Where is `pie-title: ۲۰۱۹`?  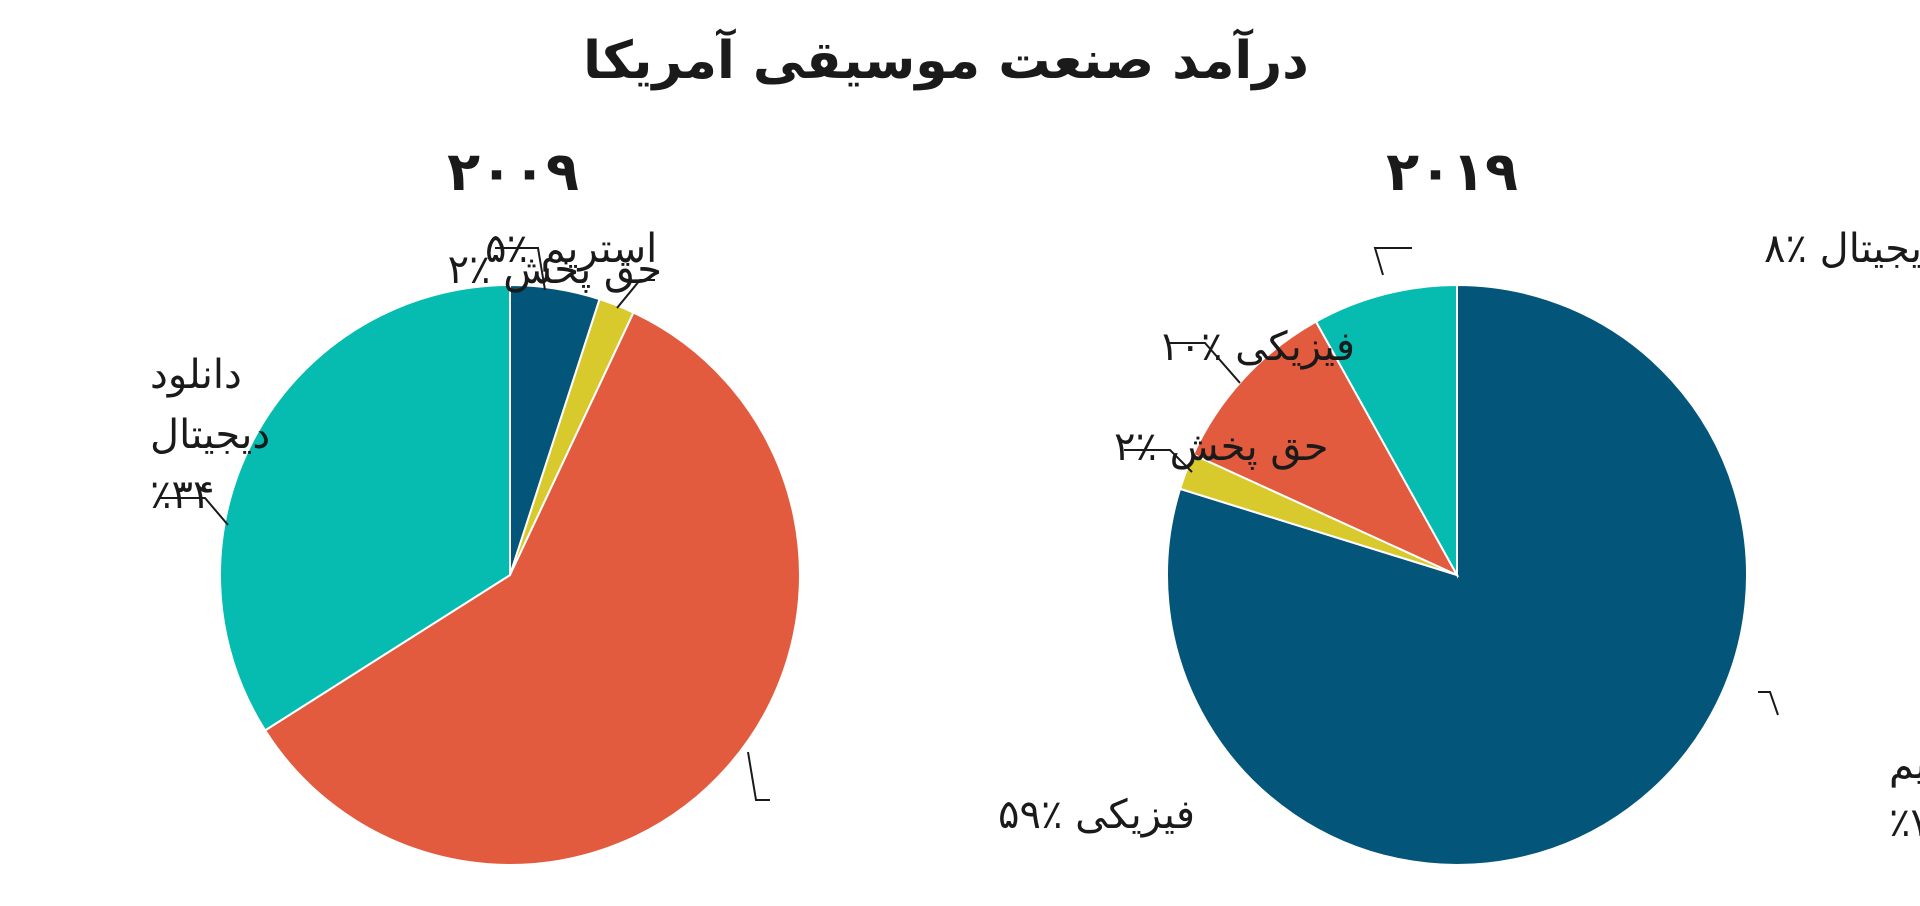 pie-title: ۲۰۱۹ is located at coordinates (1452, 171).